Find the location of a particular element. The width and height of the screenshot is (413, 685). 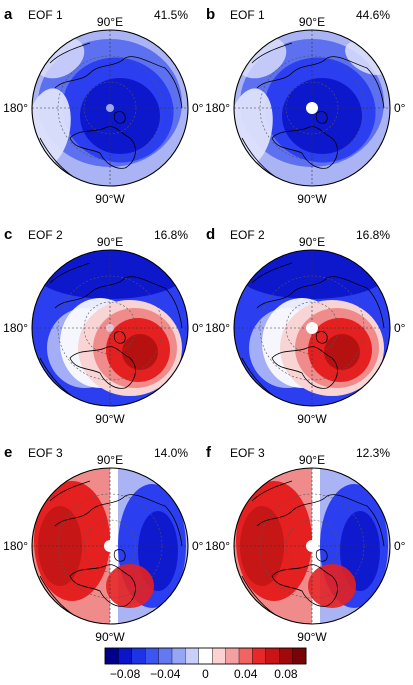

panel-title: EOF 2 is located at coordinates (247, 235).